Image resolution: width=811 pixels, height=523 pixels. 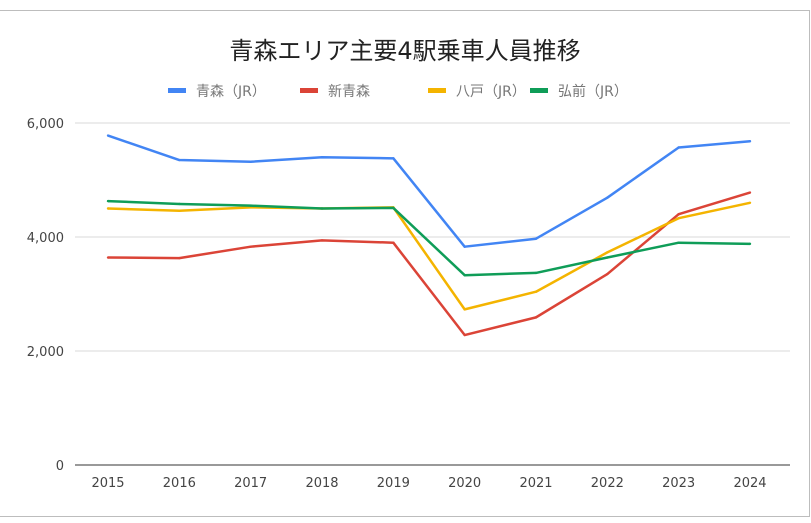 I want to click on legend-label: 新青森, so click(x=349, y=92).